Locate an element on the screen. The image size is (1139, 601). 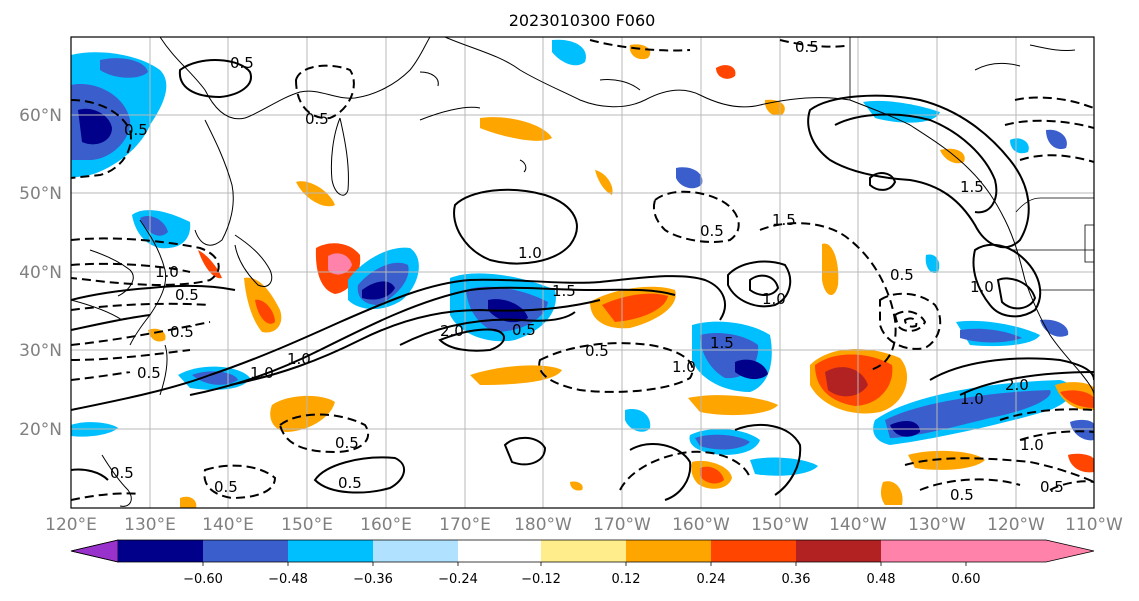
colorbar-tick-label: 0.12 is located at coordinates (626, 579).